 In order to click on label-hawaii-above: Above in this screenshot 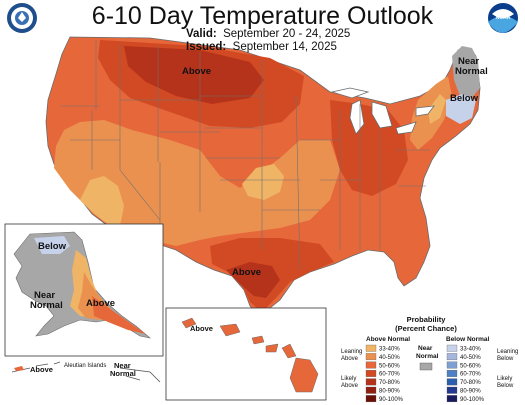, I will do `click(201, 328)`.